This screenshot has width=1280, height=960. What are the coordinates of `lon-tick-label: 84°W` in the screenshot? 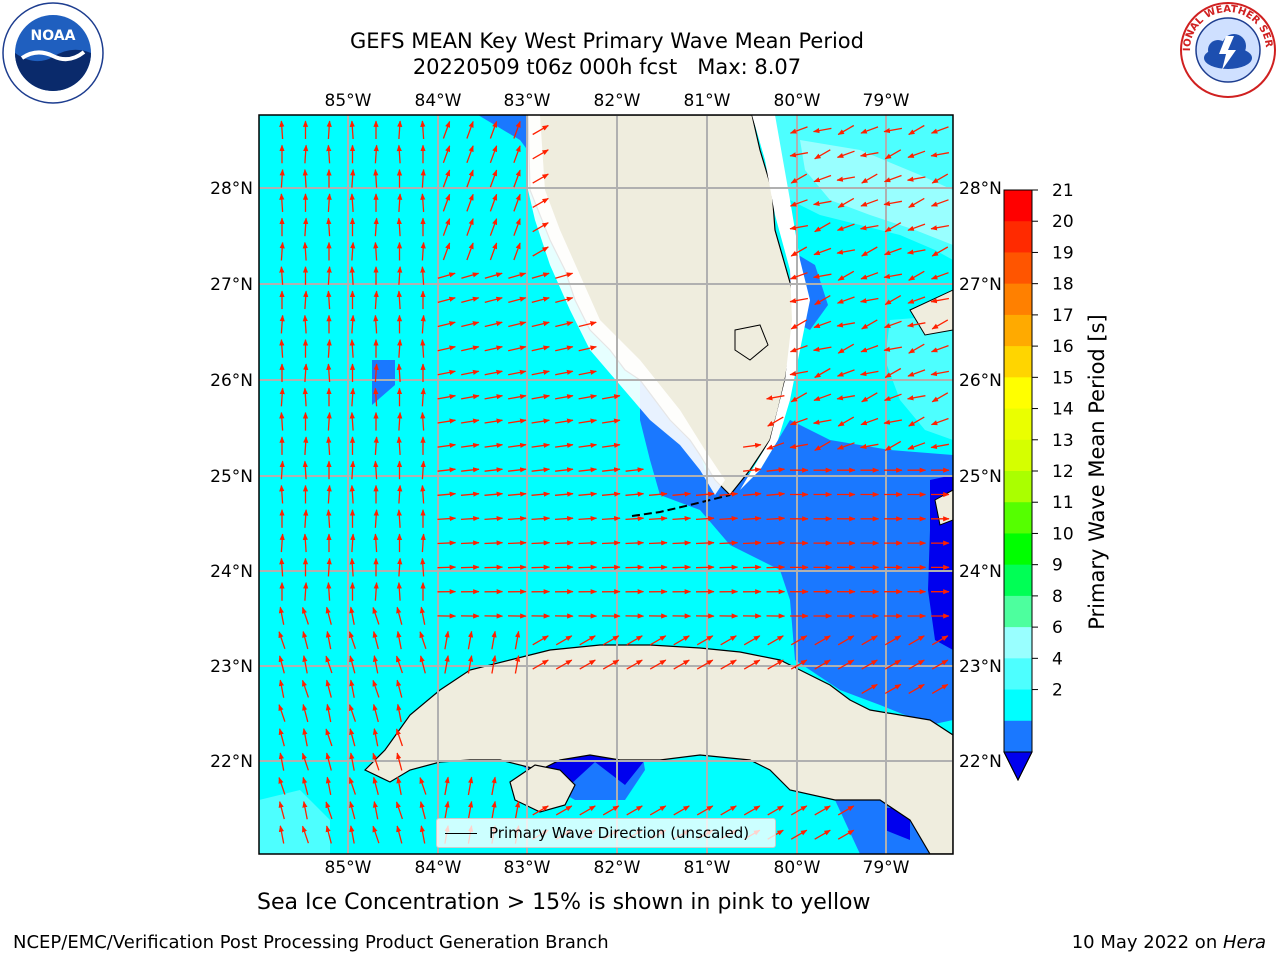 It's located at (438, 868).